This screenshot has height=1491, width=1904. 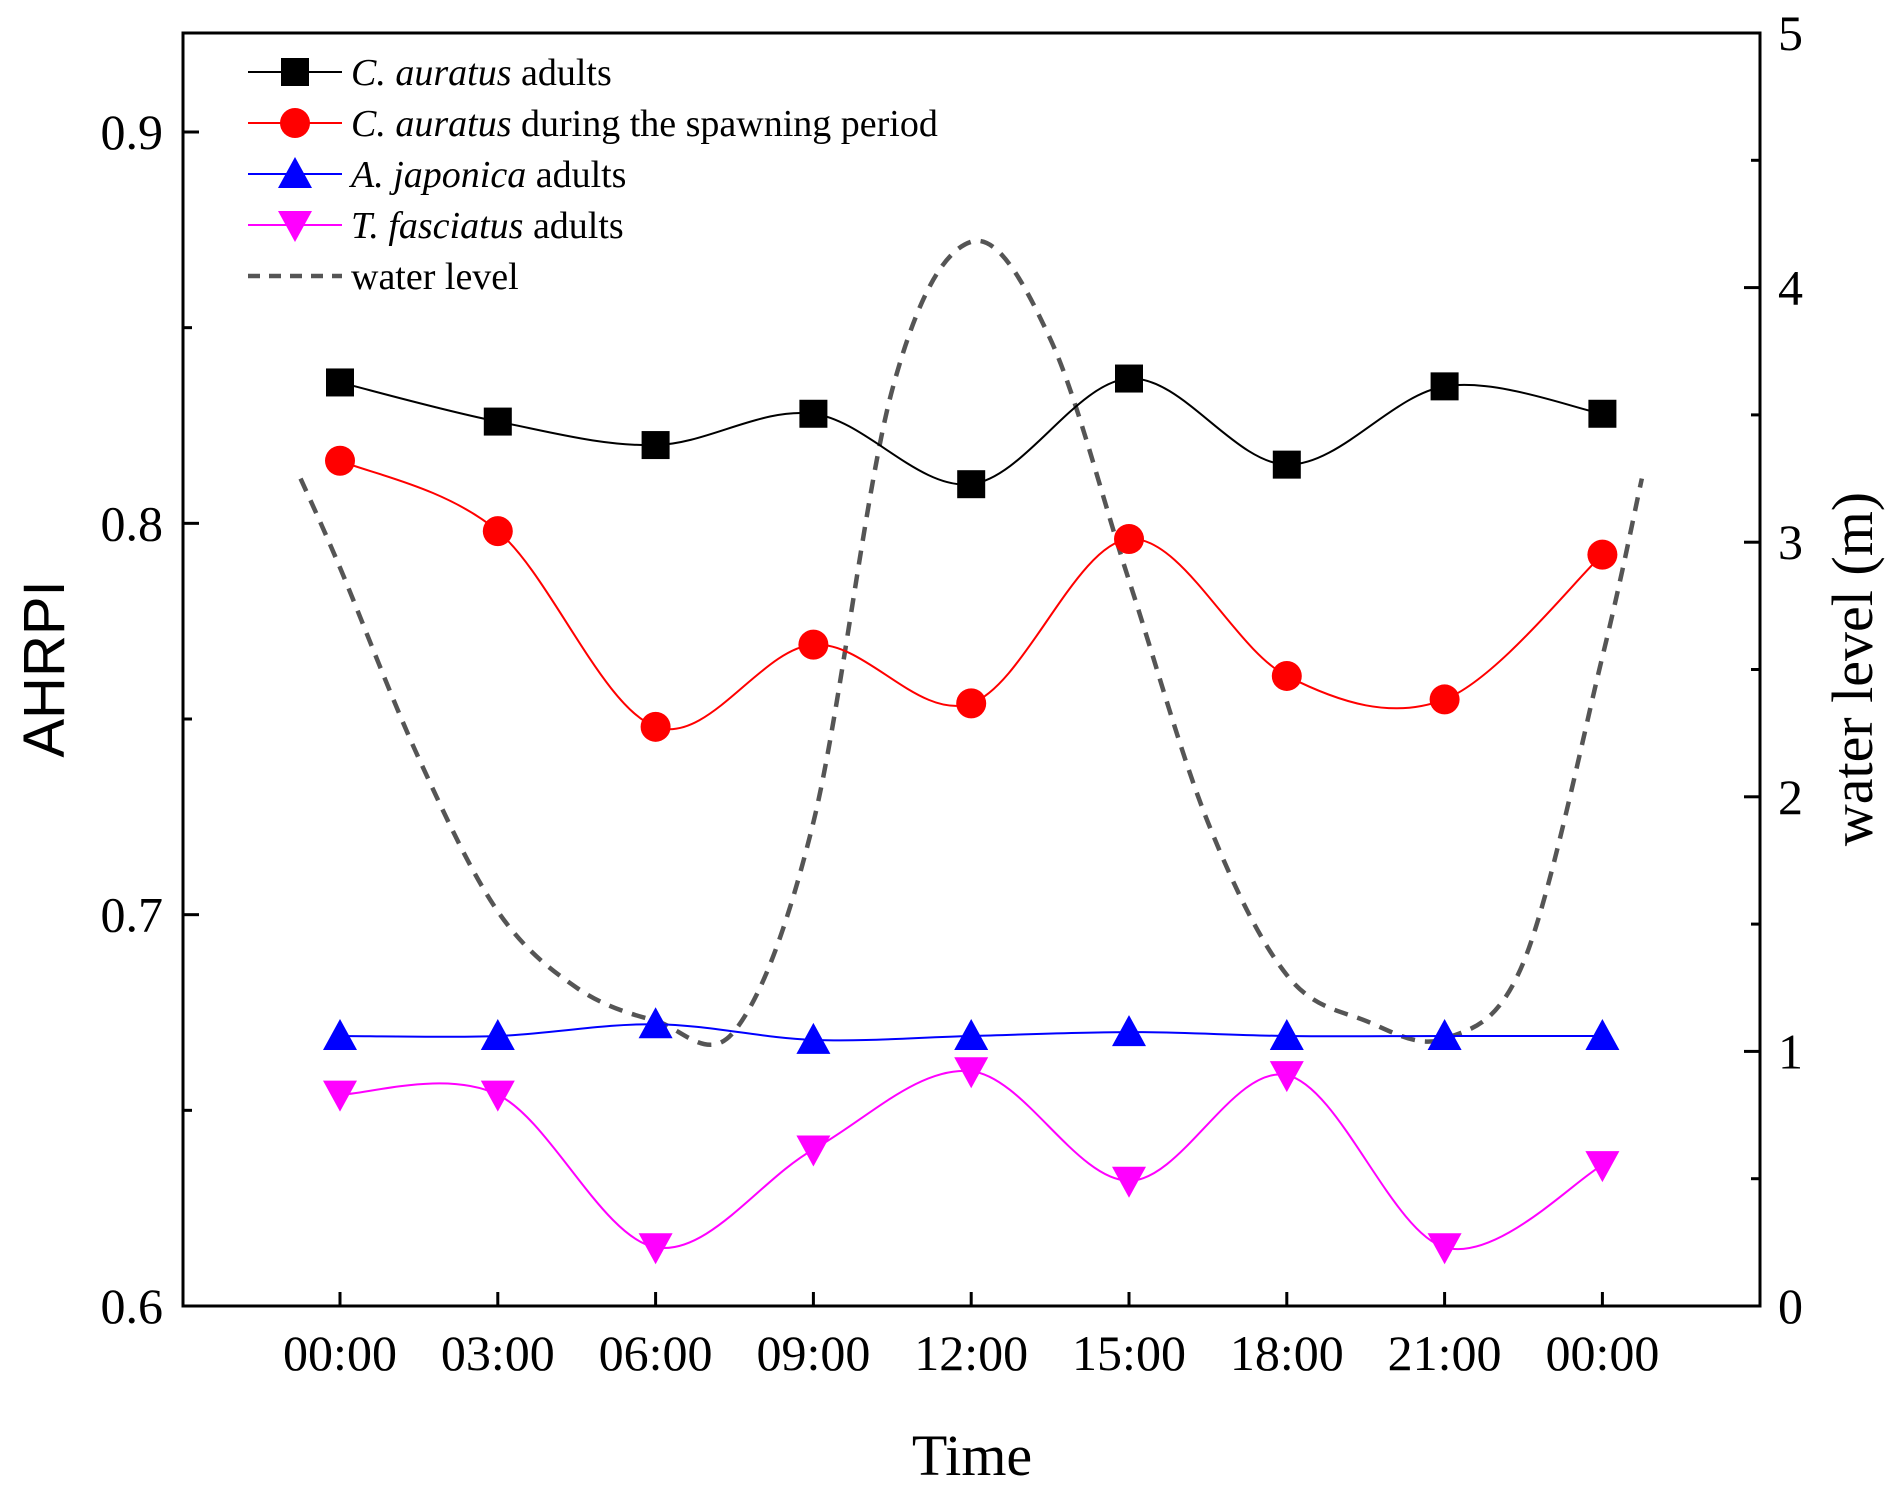 What do you see at coordinates (644, 124) in the screenshot?
I see `legend-label: C. auratus during the spawning period` at bounding box center [644, 124].